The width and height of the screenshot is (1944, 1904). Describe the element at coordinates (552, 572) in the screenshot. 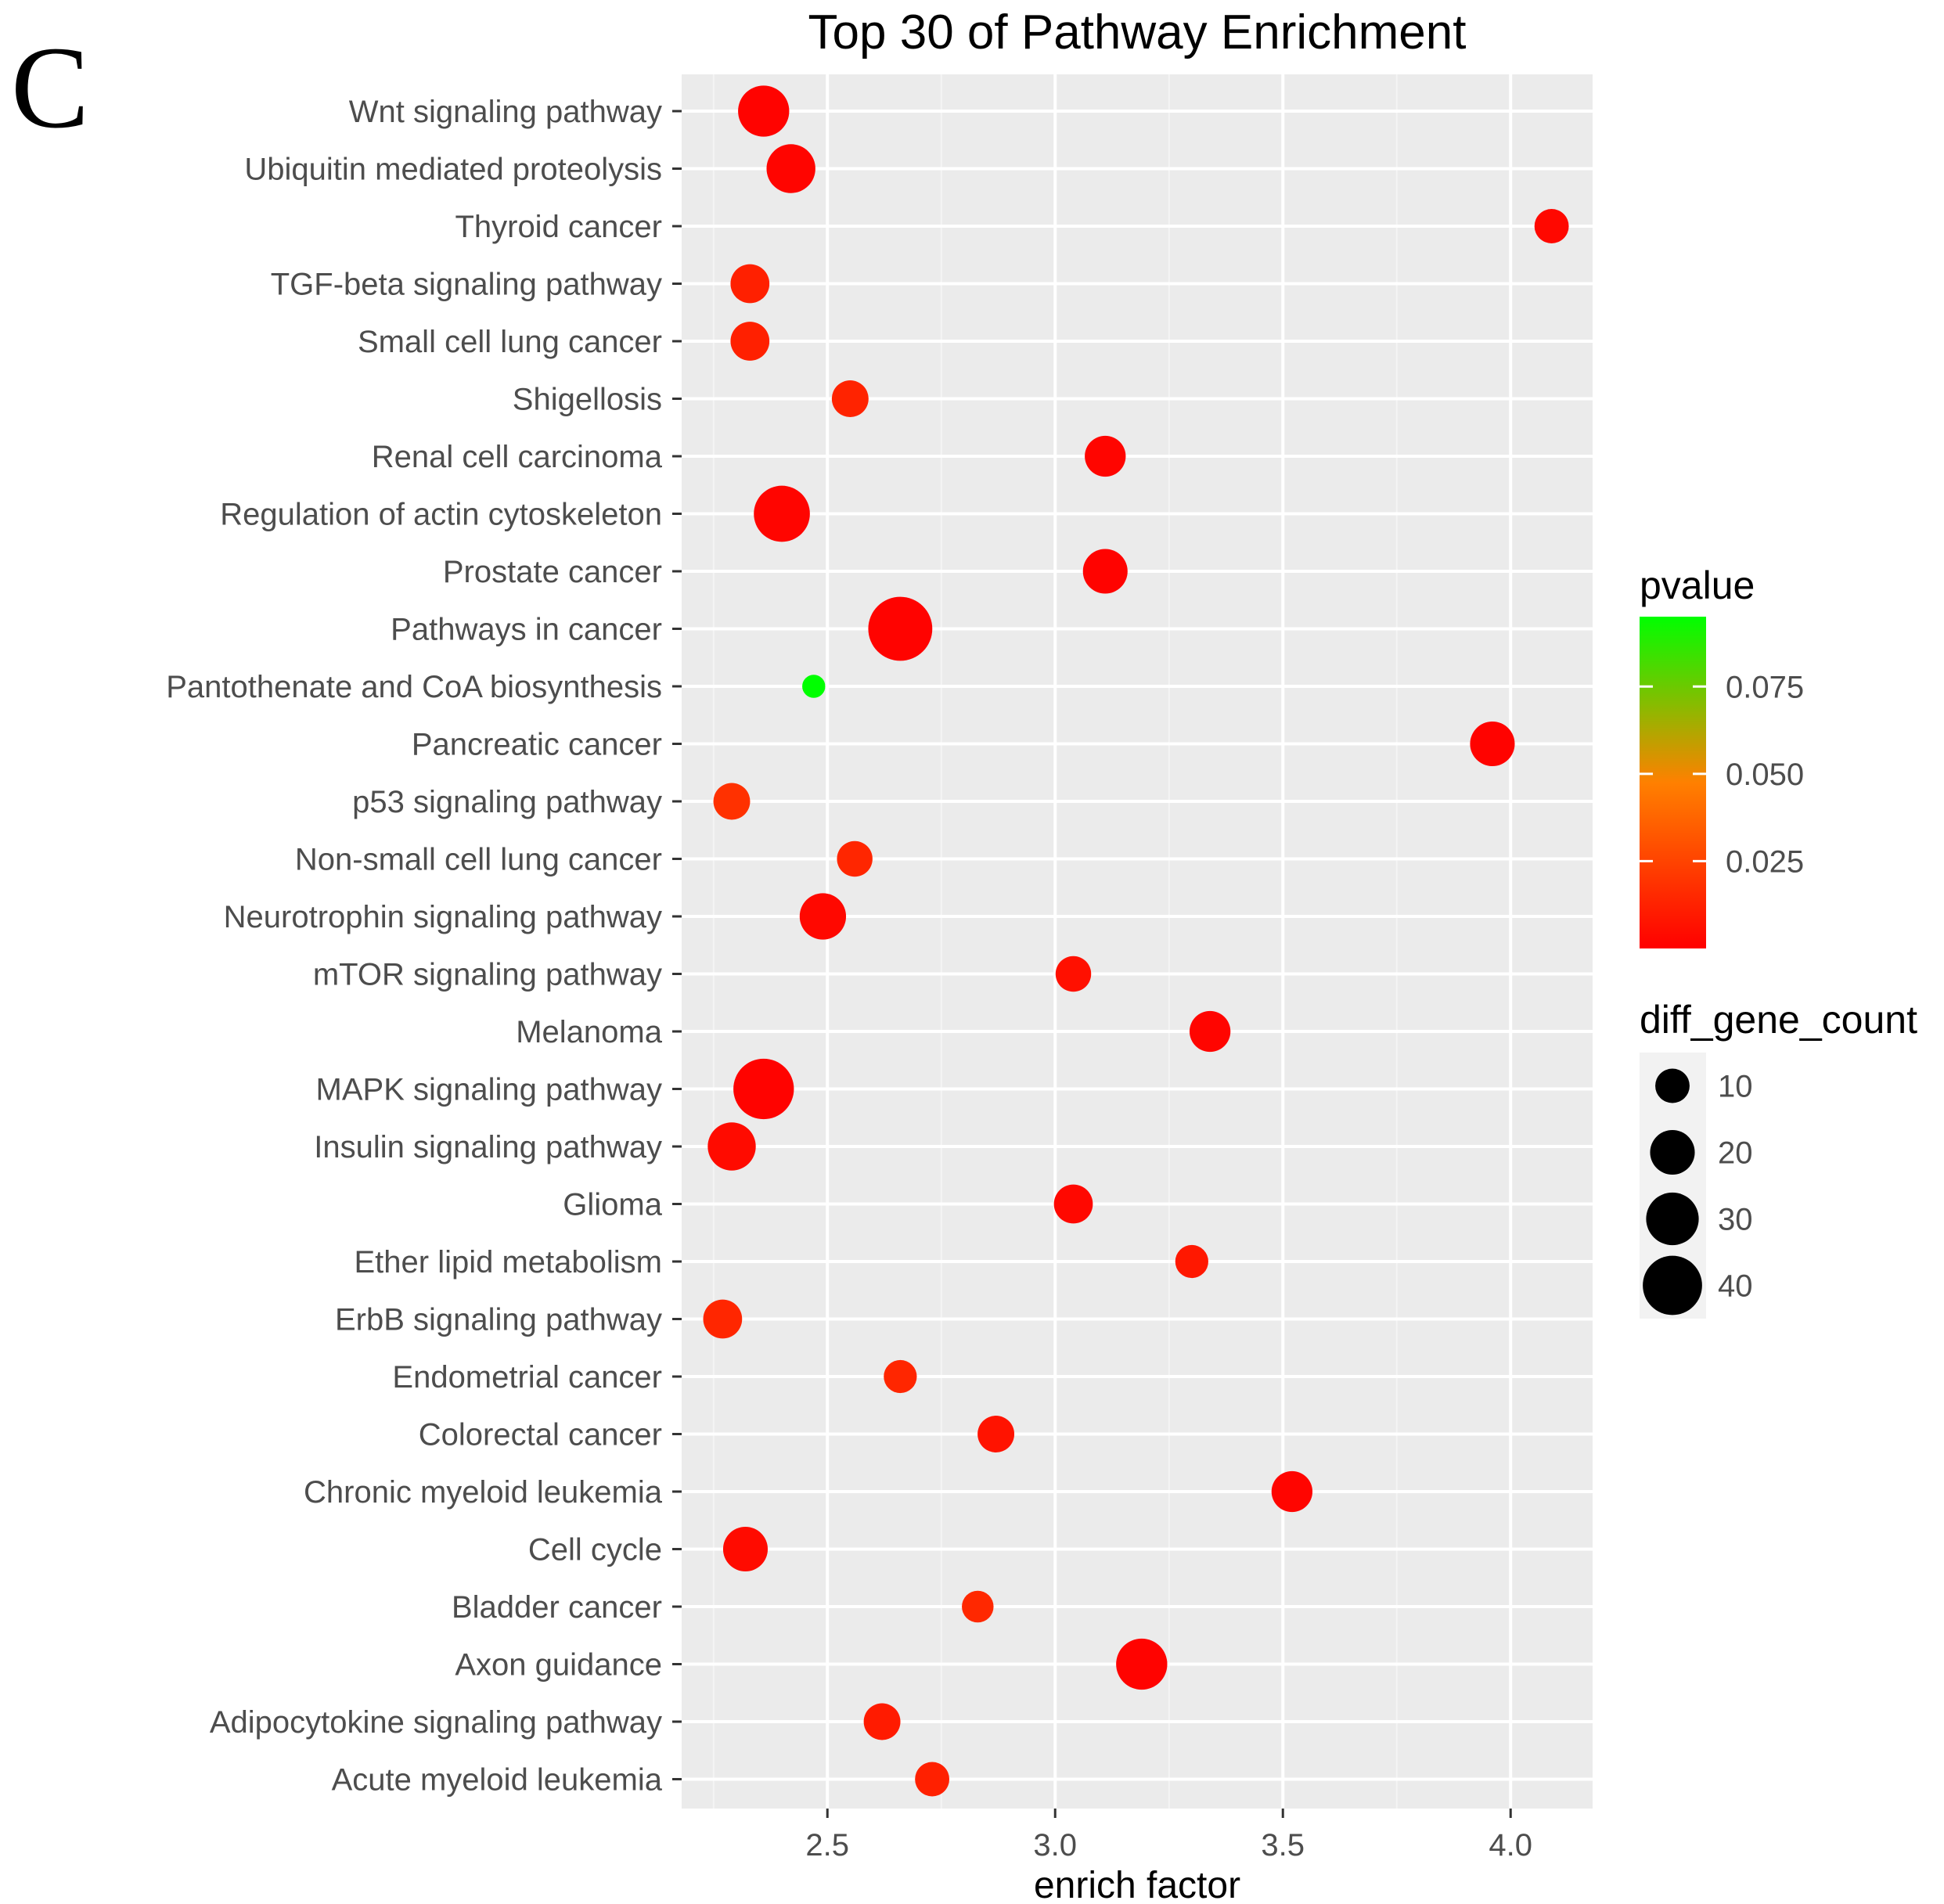

I see `y-tick-label: Prostate cancer` at that location.